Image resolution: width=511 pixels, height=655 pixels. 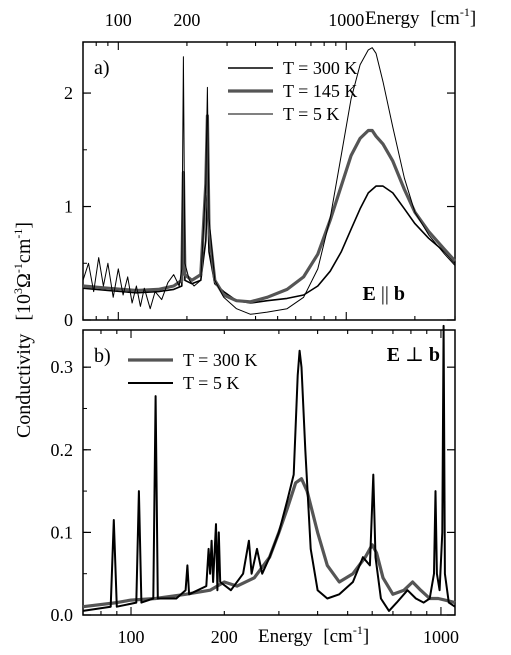 What do you see at coordinates (102, 356) in the screenshot?
I see `panel-b-label: b)` at bounding box center [102, 356].